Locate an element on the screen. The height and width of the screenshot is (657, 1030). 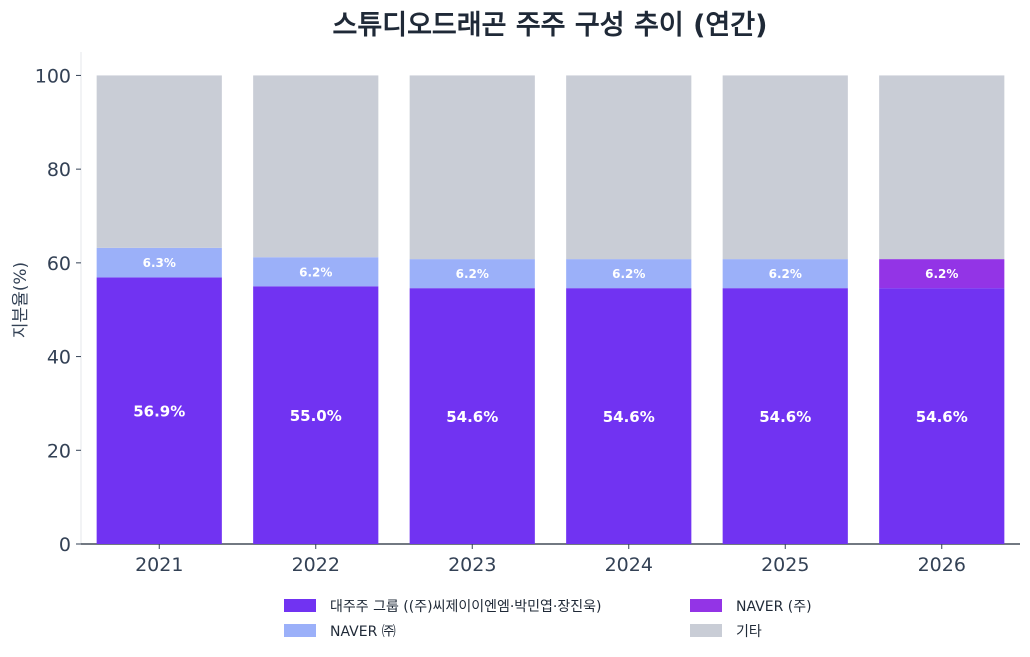
x-axis: 2021 2022 2023 2024 2025 2026 is located at coordinates (550, 559).